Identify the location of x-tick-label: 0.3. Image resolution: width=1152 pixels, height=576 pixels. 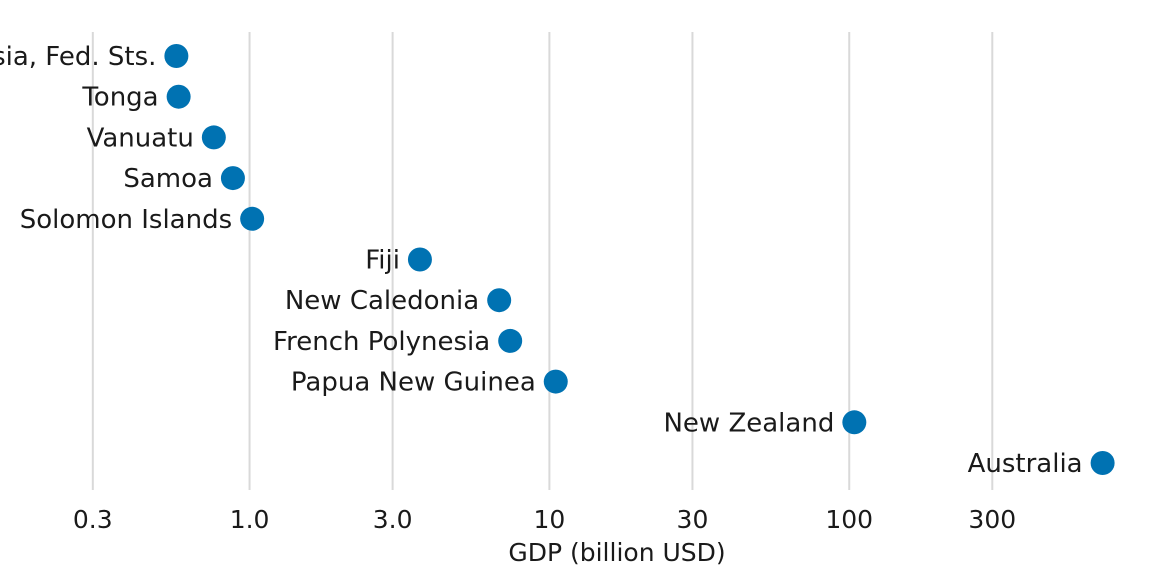
(93, 519).